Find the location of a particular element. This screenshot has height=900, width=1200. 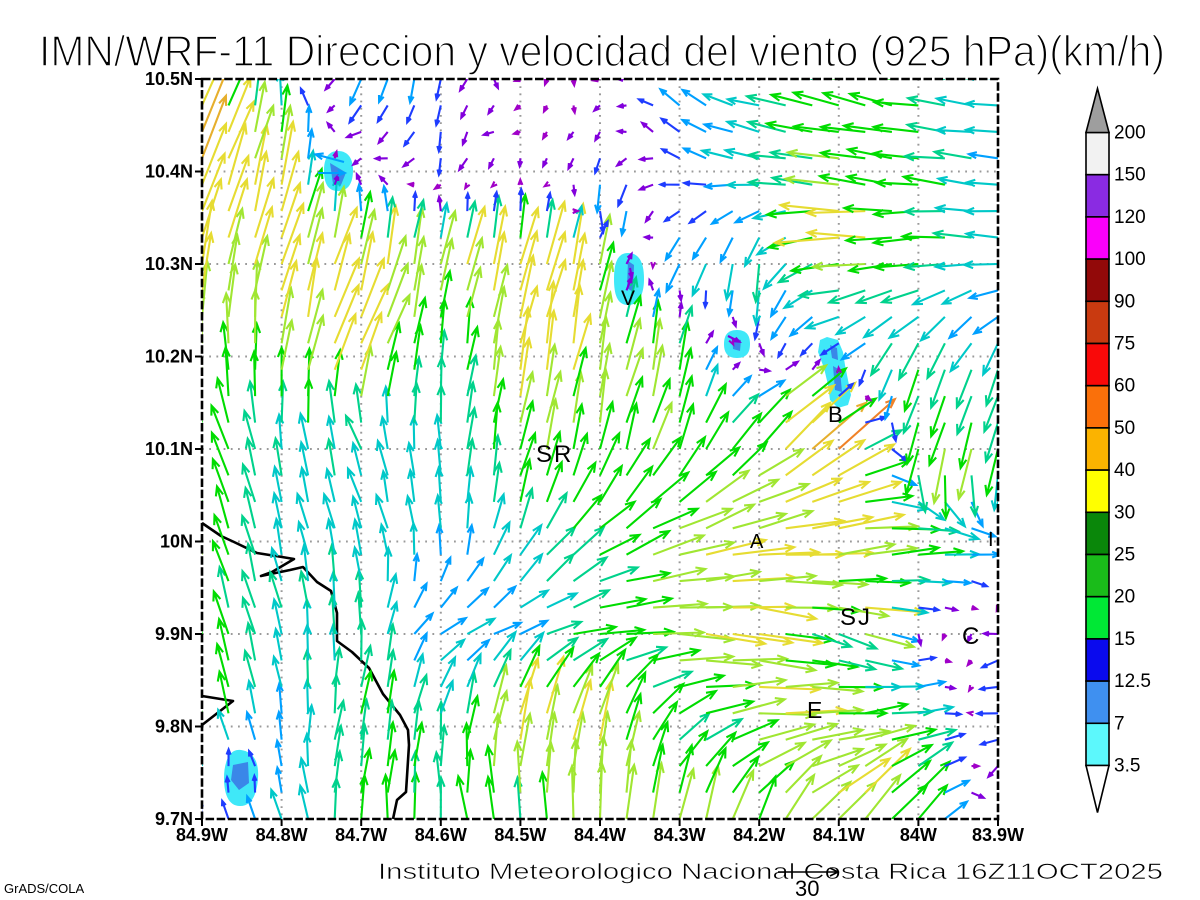

svg-text: 90 is located at coordinates (1124, 301).